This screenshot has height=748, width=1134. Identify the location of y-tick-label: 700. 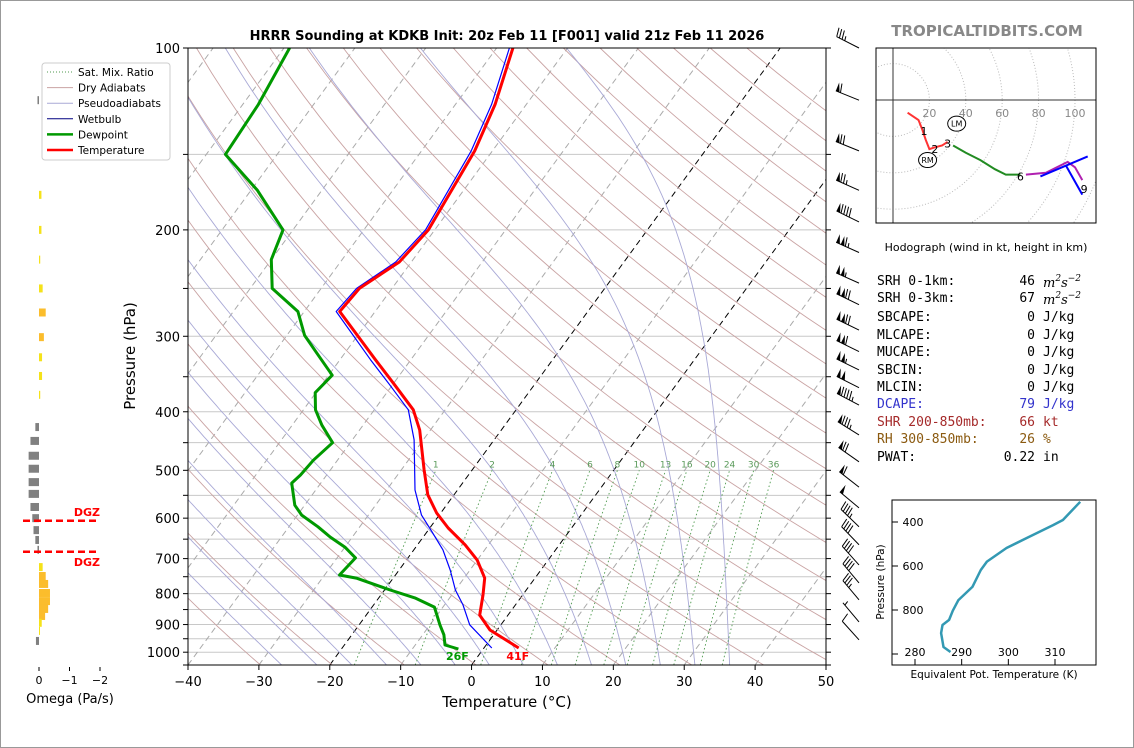
(167, 560).